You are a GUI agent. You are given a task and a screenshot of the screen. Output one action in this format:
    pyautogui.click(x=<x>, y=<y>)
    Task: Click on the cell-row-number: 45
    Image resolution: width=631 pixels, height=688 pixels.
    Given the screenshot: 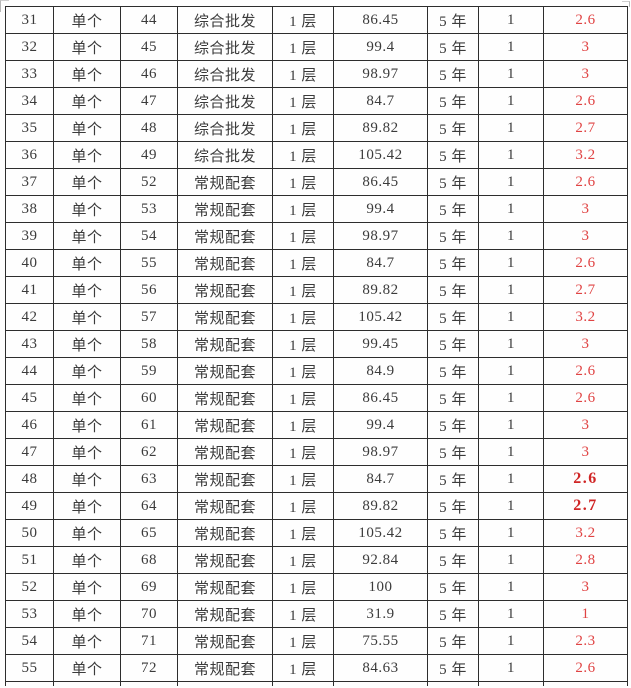 What is the action you would take?
    pyautogui.click(x=29, y=398)
    